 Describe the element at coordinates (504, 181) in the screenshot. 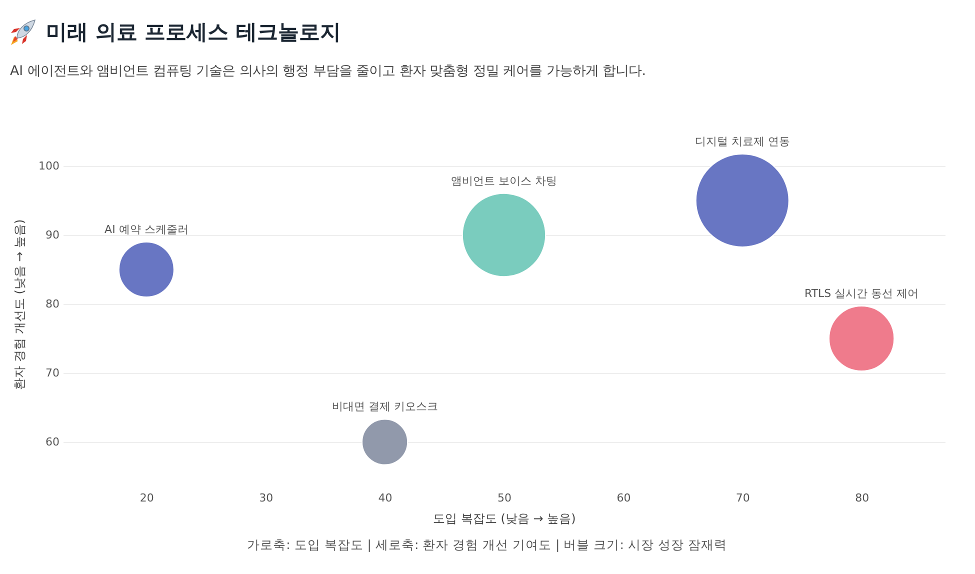

I see `series-label: 앰비언트 보이스 차팅` at that location.